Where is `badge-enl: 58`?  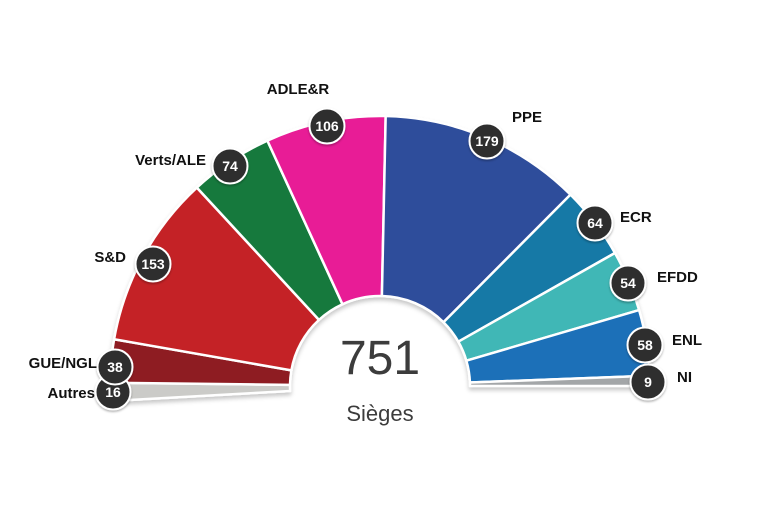 badge-enl: 58 is located at coordinates (645, 345).